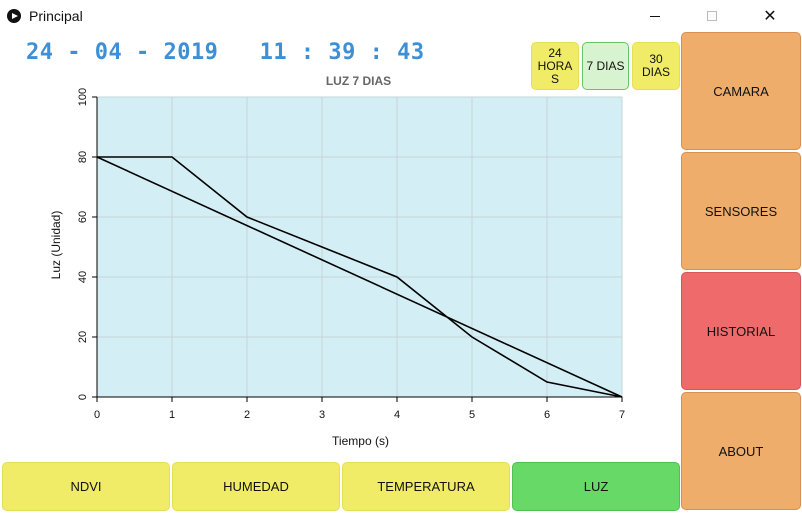 The height and width of the screenshot is (513, 802). Describe the element at coordinates (83, 397) in the screenshot. I see `y-tick-label: 0` at that location.